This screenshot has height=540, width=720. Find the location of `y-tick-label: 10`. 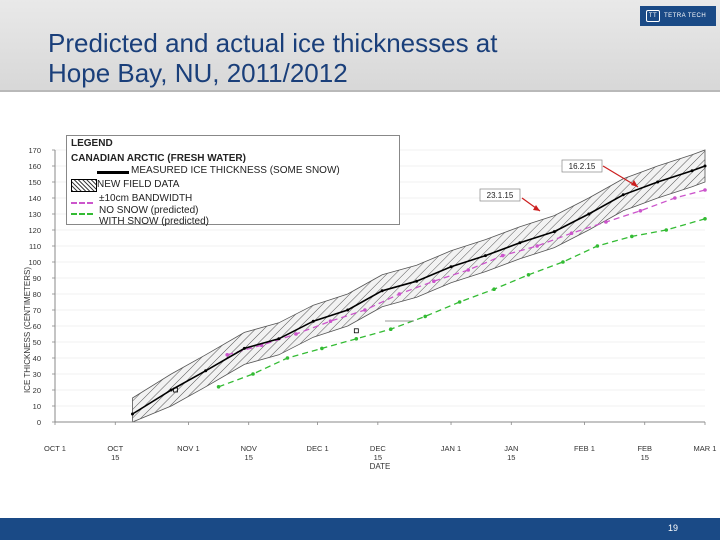

y-tick-label: 10 is located at coordinates (37, 406).